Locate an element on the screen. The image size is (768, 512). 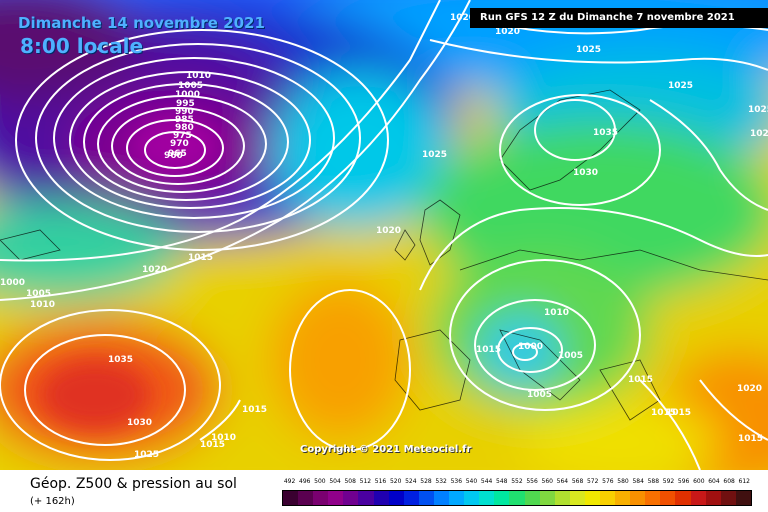
legend-tick-label: 580 is located at coordinates (623, 481).